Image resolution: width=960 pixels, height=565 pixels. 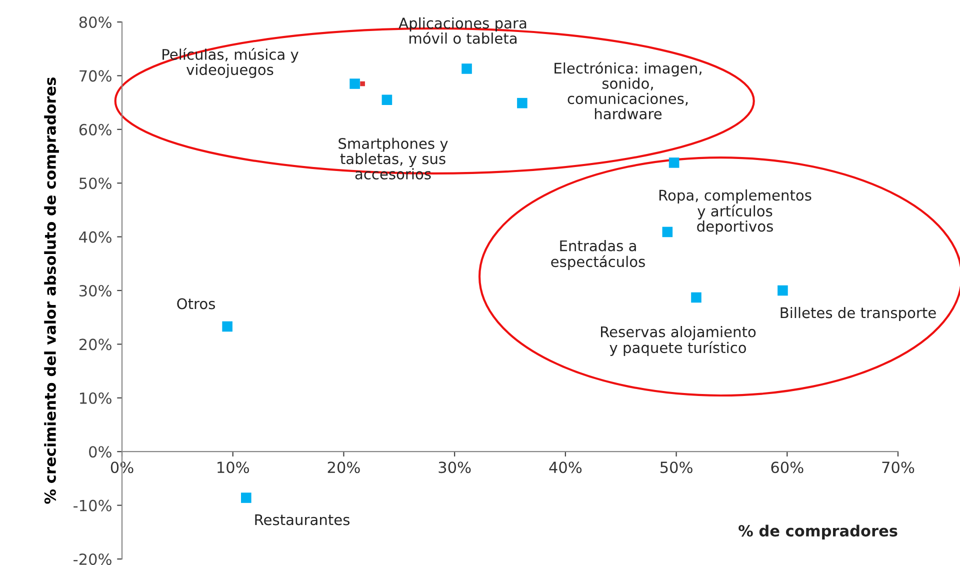 I want to click on y-tick-label: 10%, so click(x=96, y=398).